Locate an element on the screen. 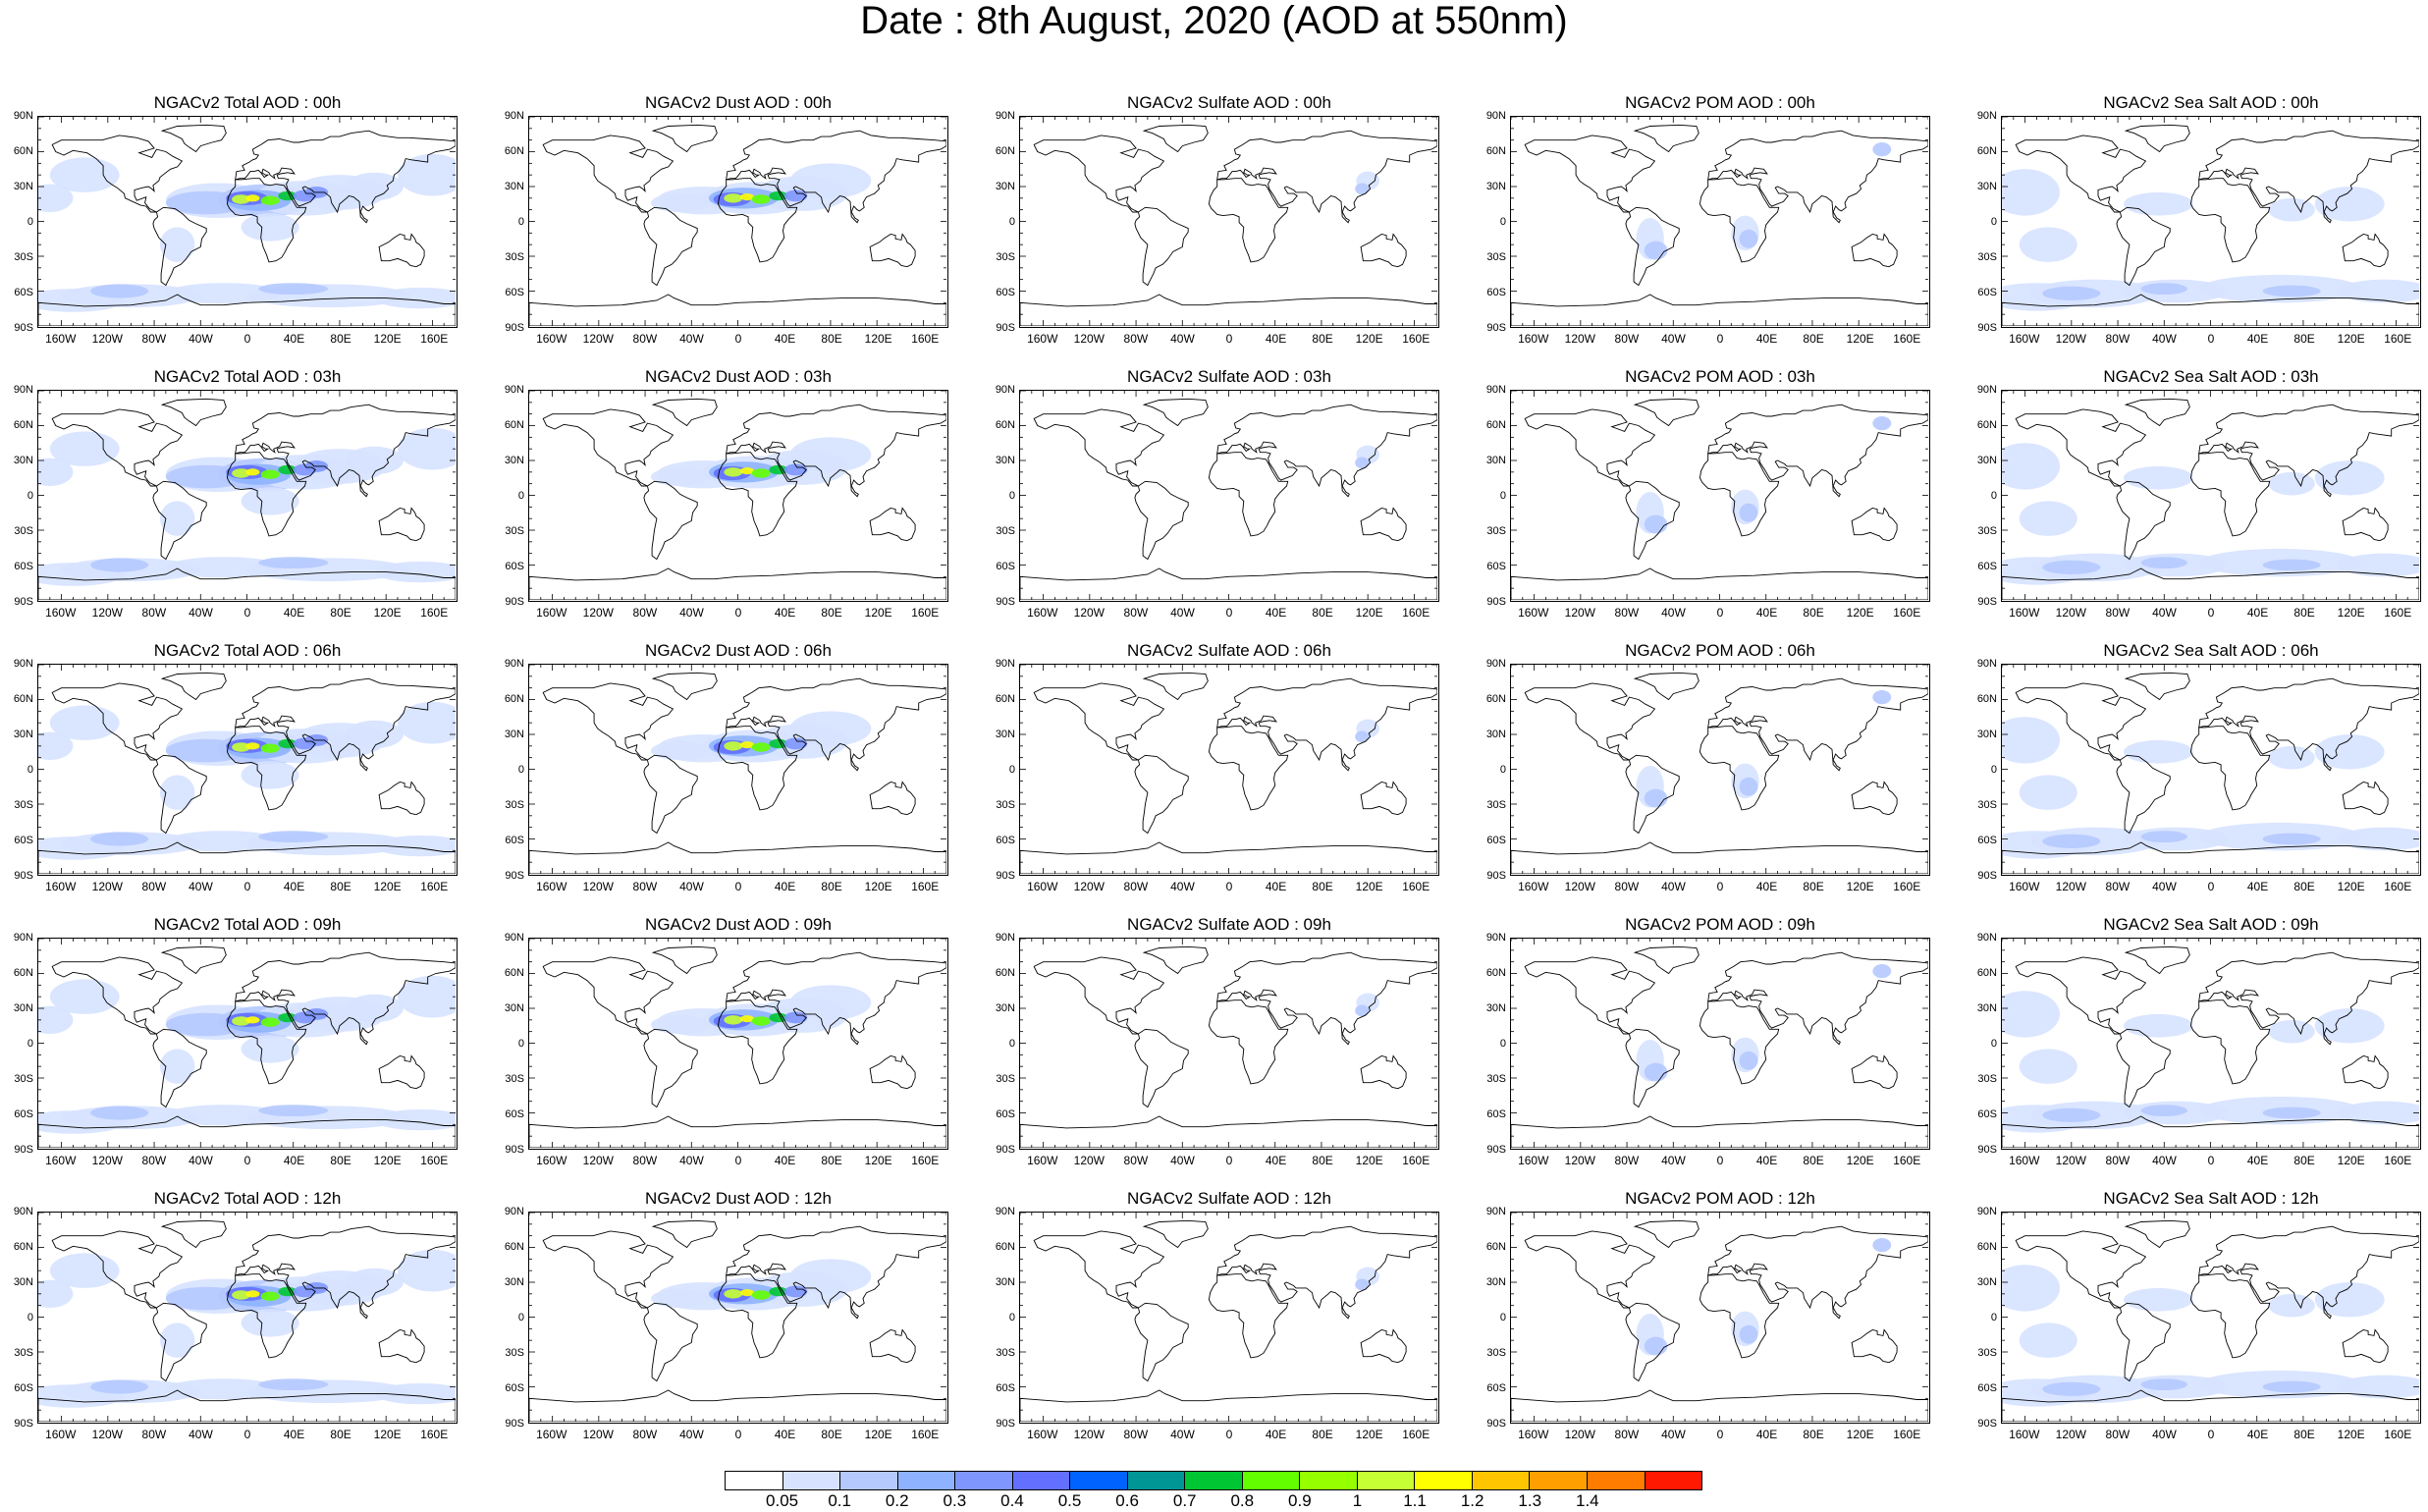  panel-title: NGACv2 POM AOD : 06h is located at coordinates (1720, 650).